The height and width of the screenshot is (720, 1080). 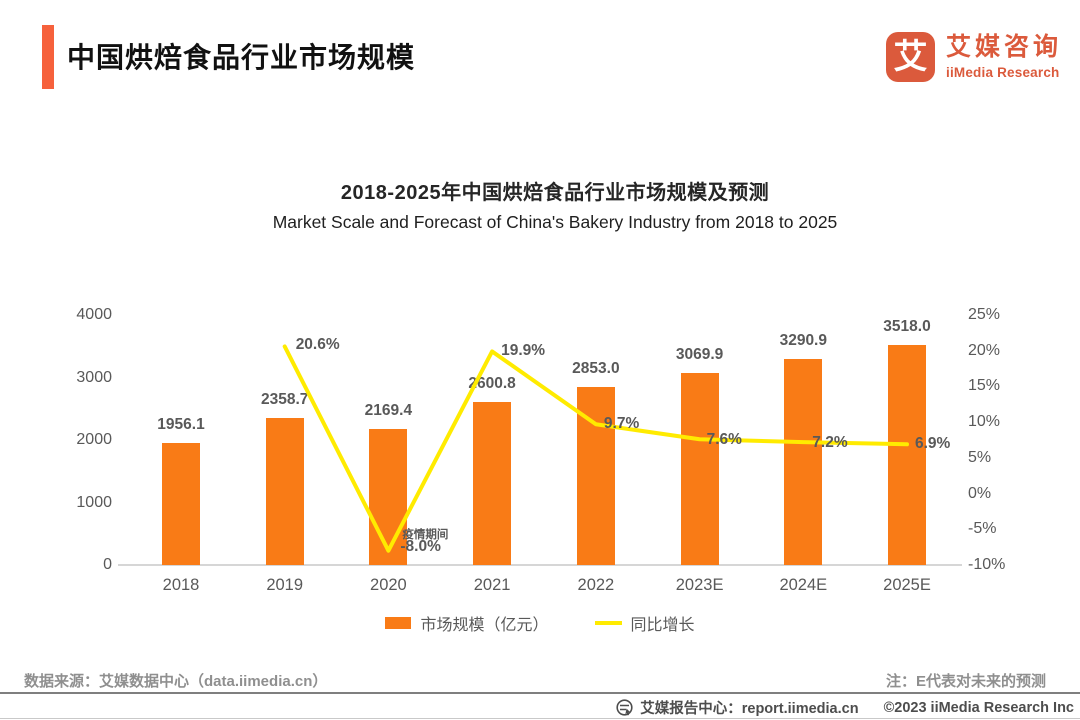 What do you see at coordinates (1003, 72) in the screenshot?
I see `logo-name-en: iiMedia Research` at bounding box center [1003, 72].